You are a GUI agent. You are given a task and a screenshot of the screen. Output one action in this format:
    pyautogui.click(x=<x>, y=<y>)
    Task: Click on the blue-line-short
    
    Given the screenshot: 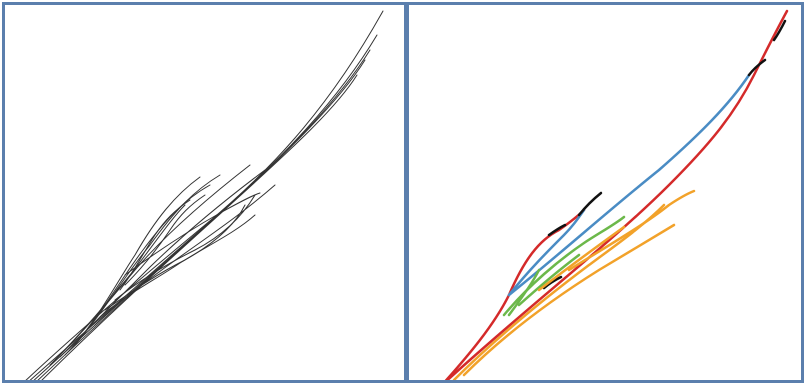 What is the action you would take?
    pyautogui.click(x=546, y=252)
    